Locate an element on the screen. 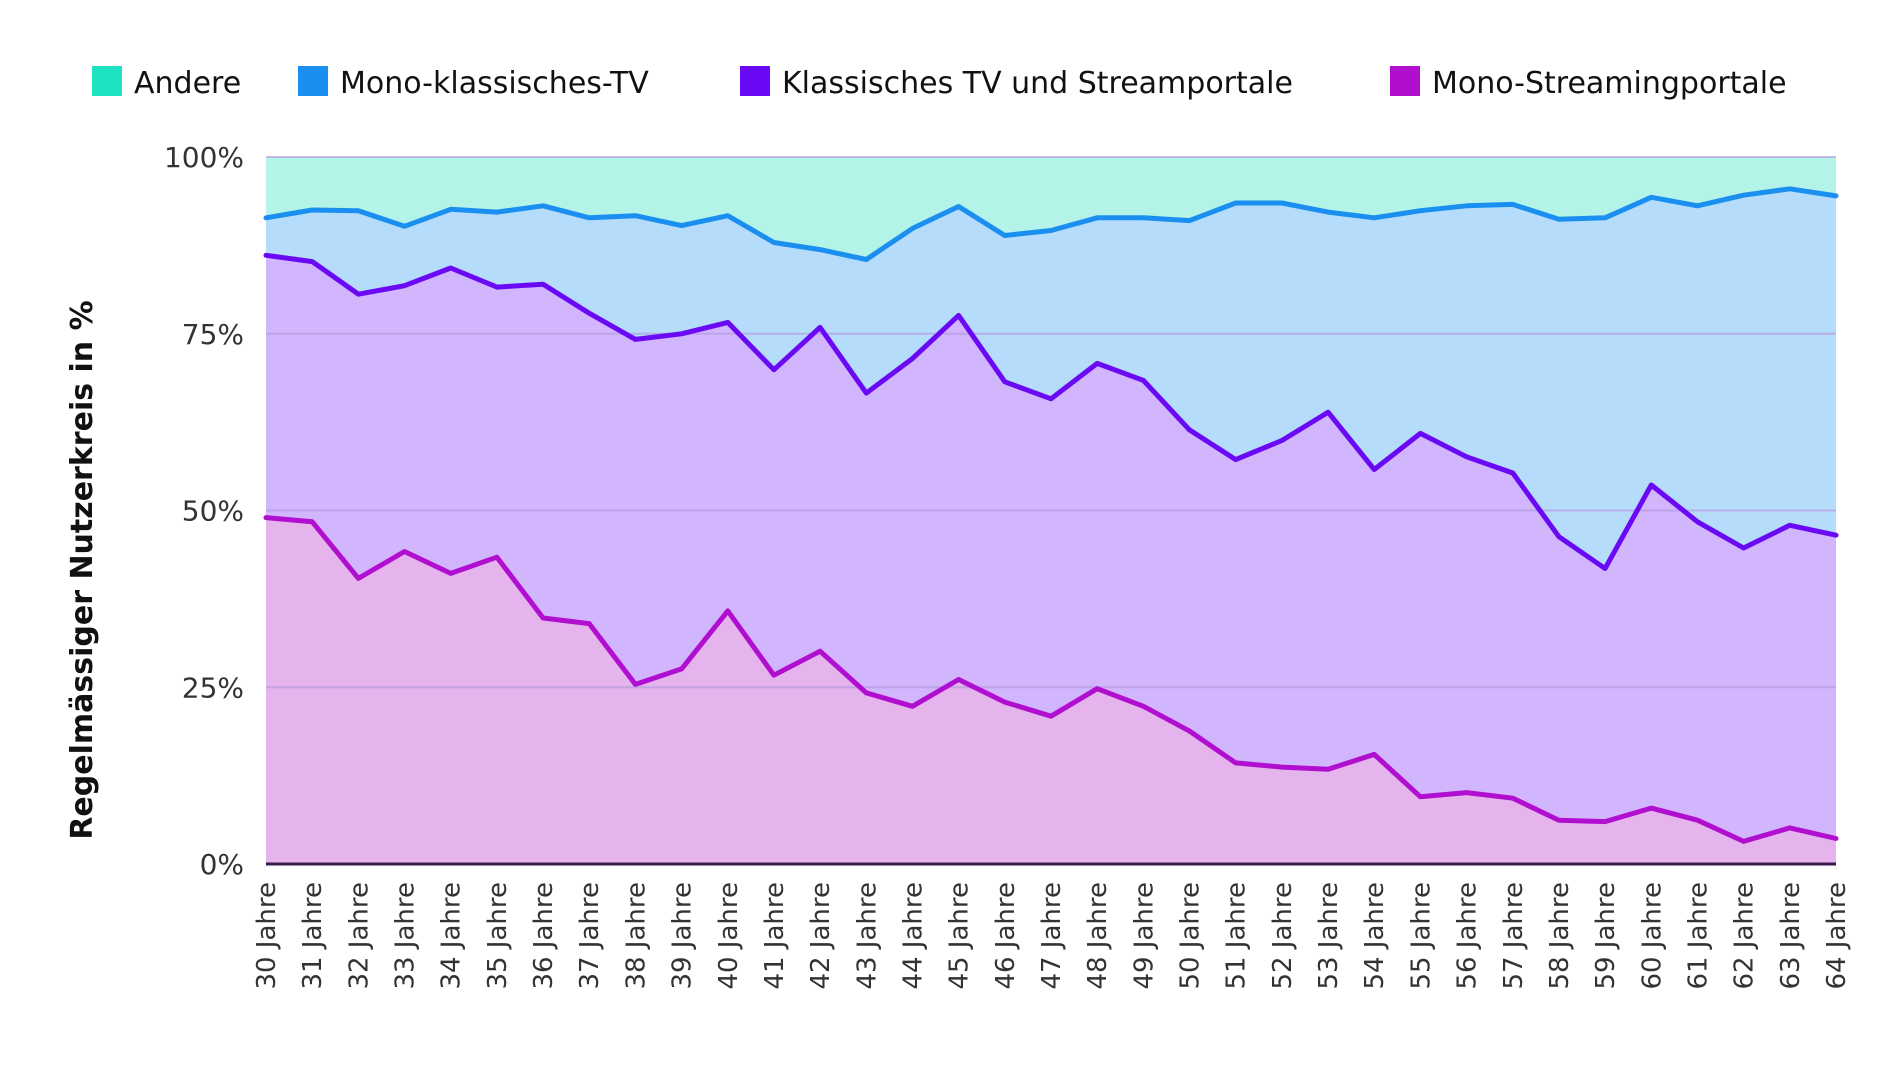  x-tick-label: 62 Jahre is located at coordinates (1745, 936).